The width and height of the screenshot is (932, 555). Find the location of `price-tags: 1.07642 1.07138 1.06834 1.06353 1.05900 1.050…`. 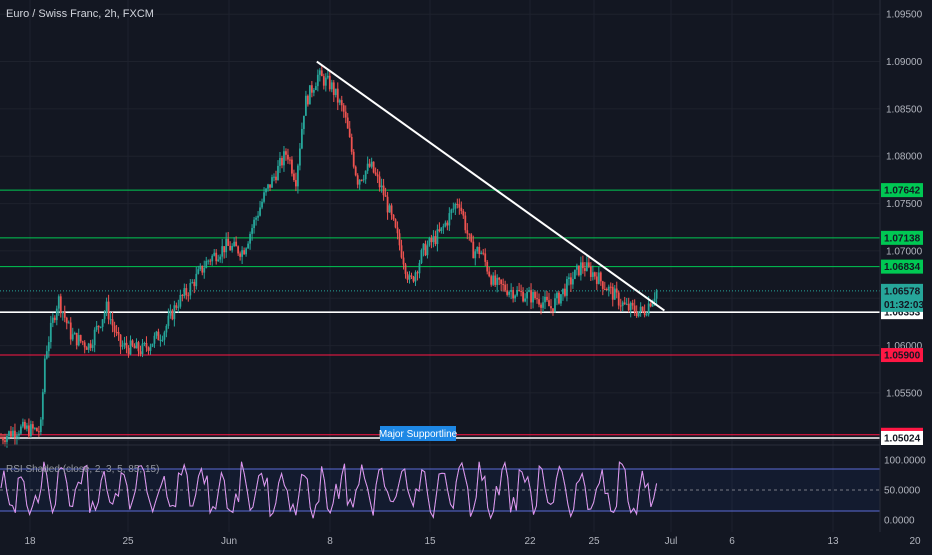

price-tags: 1.07642 1.07138 1.06834 1.06353 1.05900 1.050… is located at coordinates (902, 314).